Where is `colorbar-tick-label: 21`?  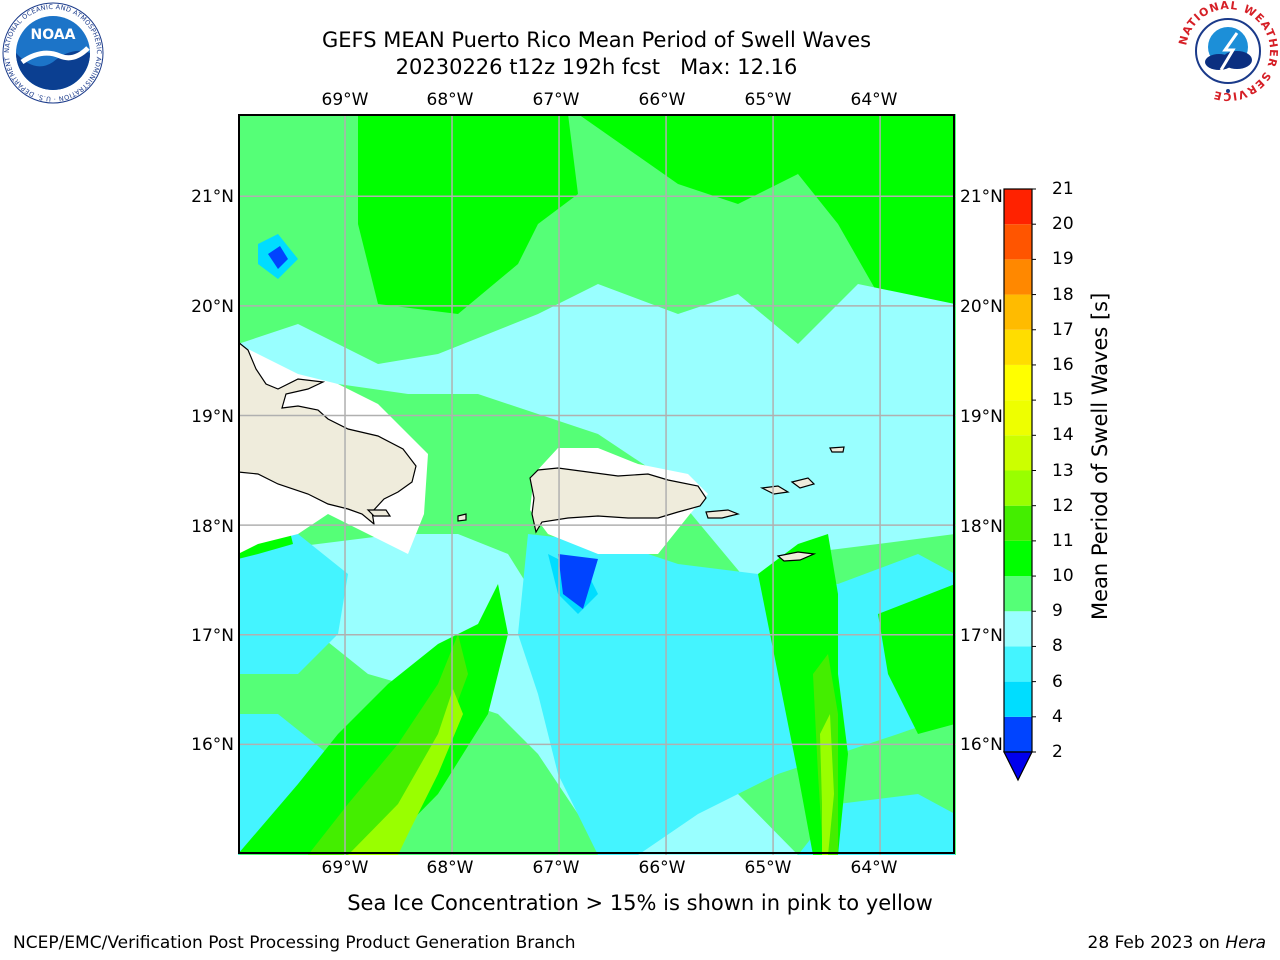 colorbar-tick-label: 21 is located at coordinates (1063, 189).